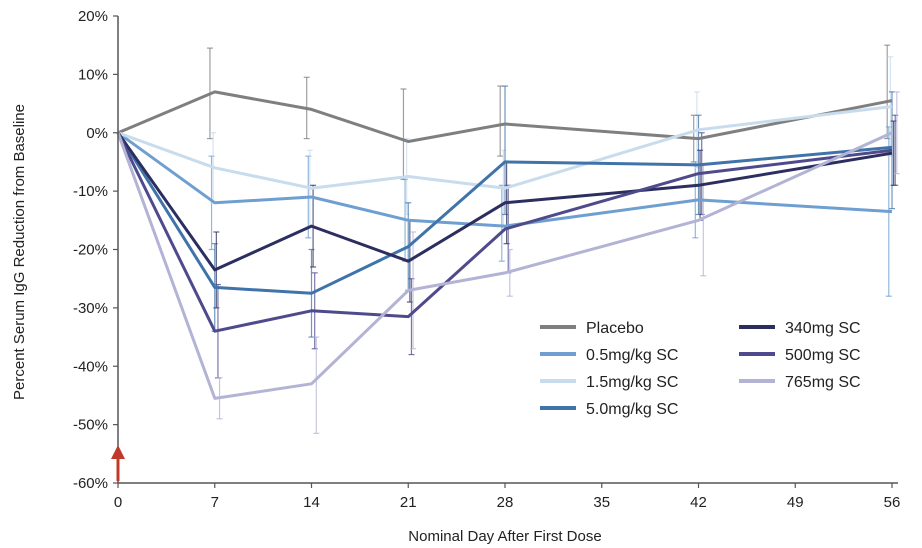 Image resolution: width=922 pixels, height=548 pixels. Describe the element at coordinates (90, 366) in the screenshot. I see `y-tick-label: -40%` at that location.